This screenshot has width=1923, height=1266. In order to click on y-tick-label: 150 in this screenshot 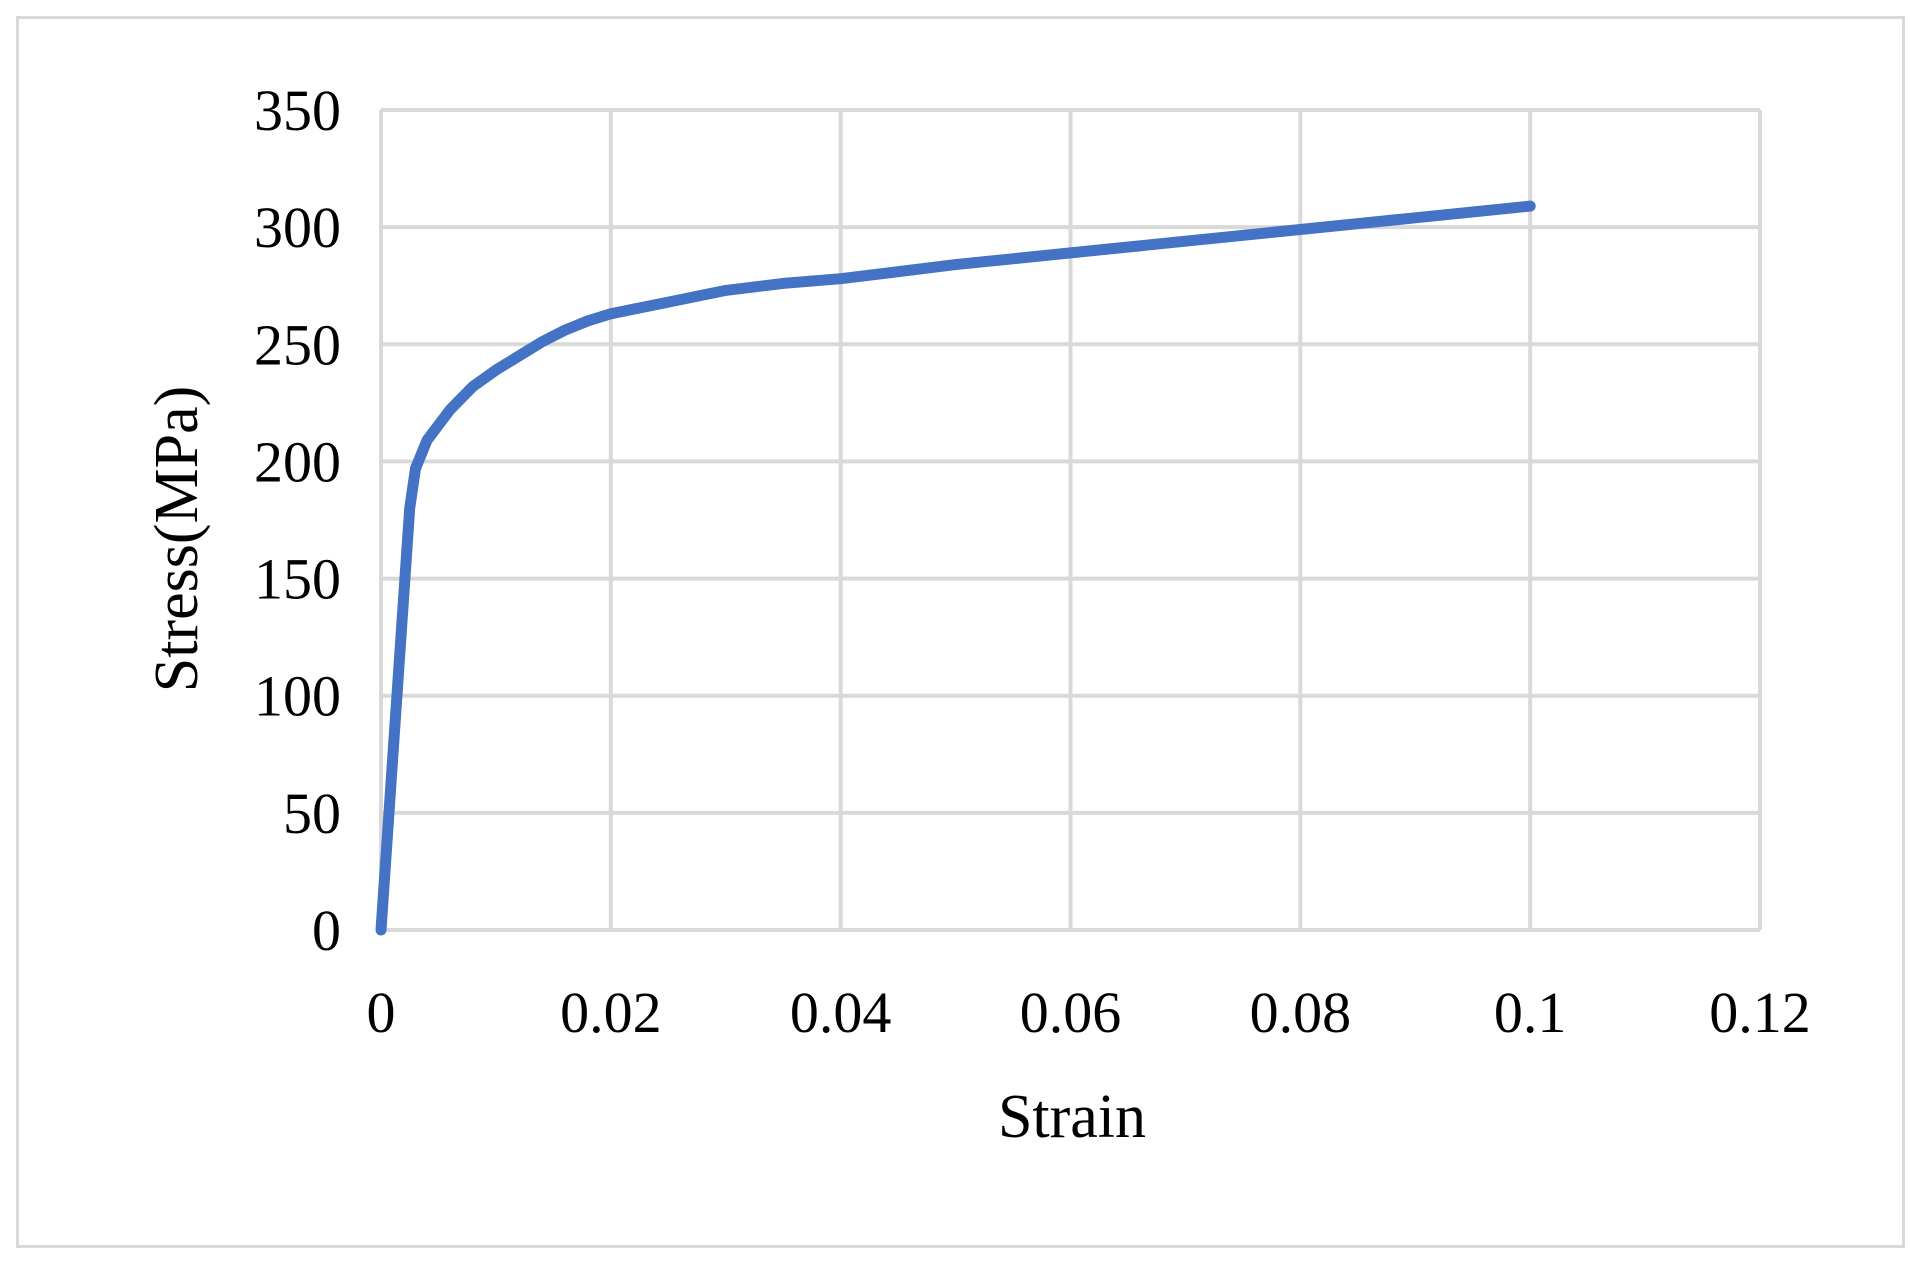, I will do `click(297, 579)`.